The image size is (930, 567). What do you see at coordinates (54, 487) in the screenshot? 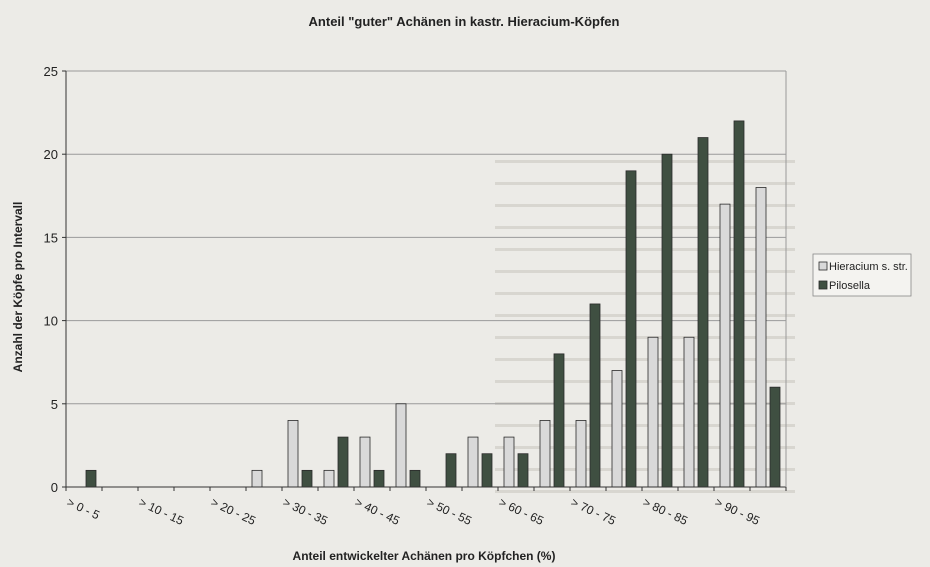
I see `y-tick-label: 0` at bounding box center [54, 487].